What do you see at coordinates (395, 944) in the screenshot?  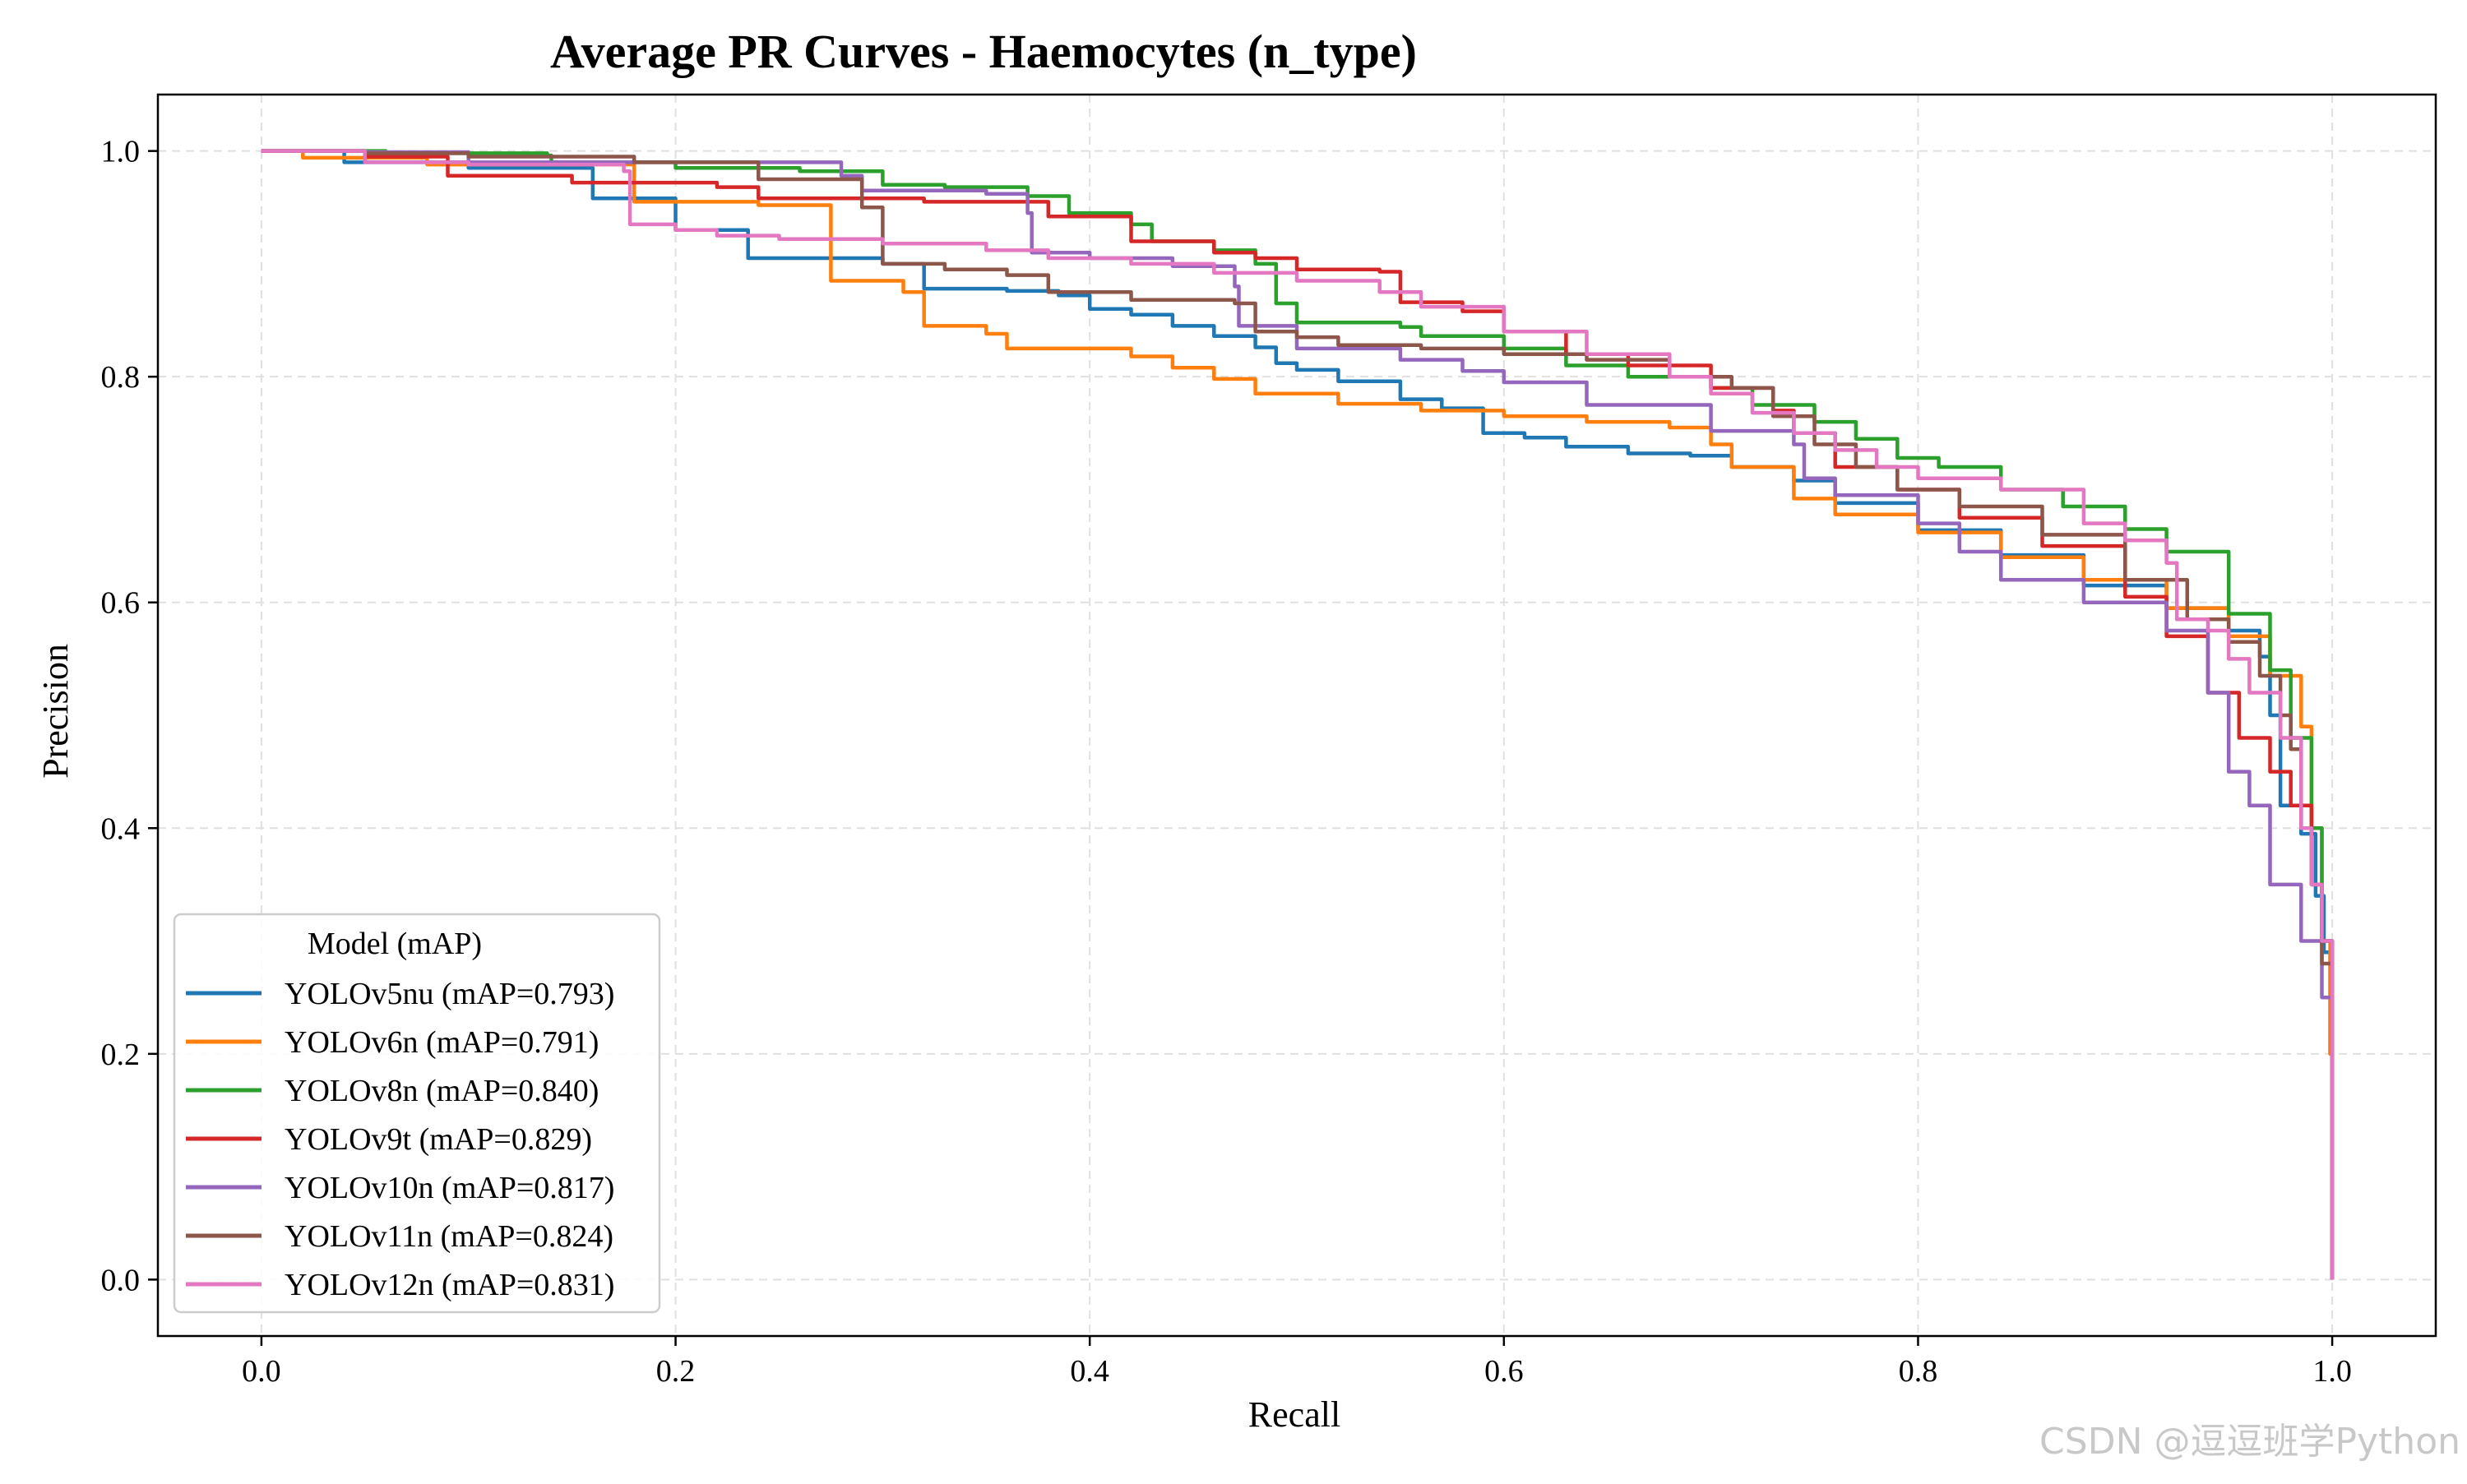 I see `legend-title: Model (mAP)` at bounding box center [395, 944].